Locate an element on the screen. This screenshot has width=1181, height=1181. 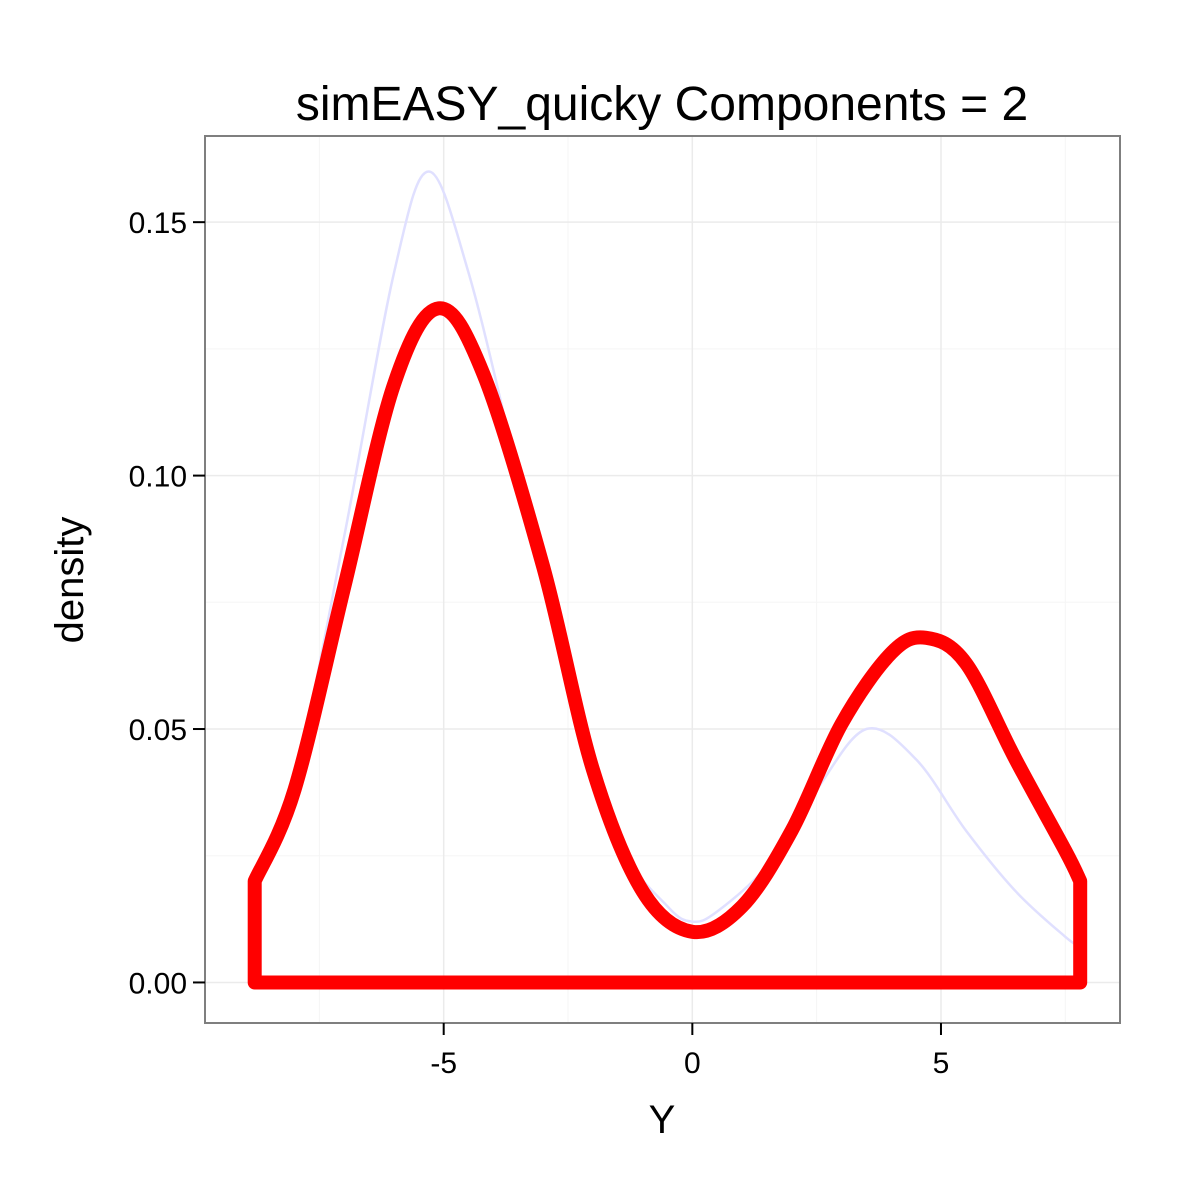
y-tick-label: 0.15 is located at coordinates (158, 223).